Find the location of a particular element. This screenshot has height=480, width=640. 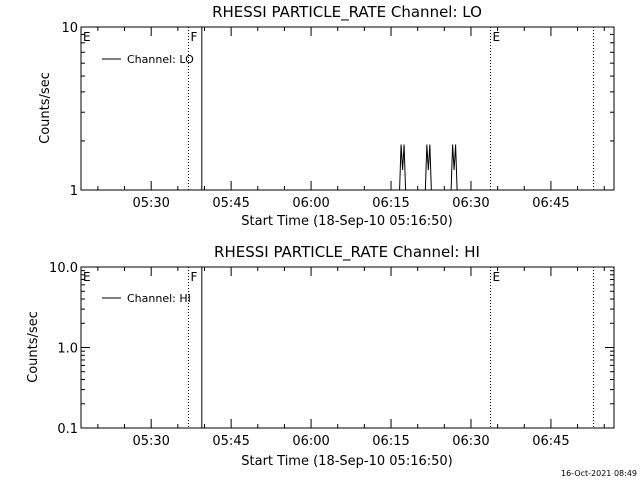

legend-label: Channel: HI is located at coordinates (159, 298).